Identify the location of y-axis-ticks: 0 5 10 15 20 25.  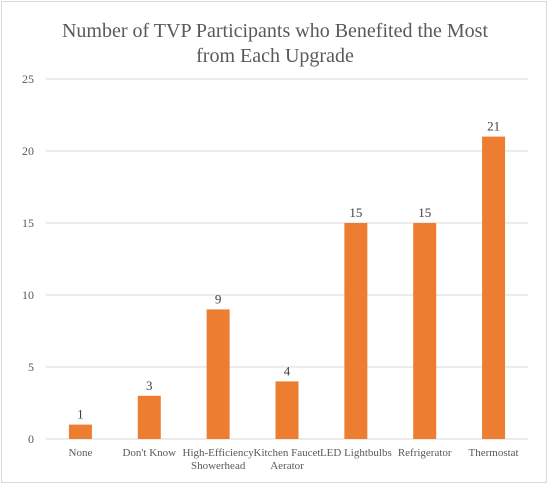
(28, 259).